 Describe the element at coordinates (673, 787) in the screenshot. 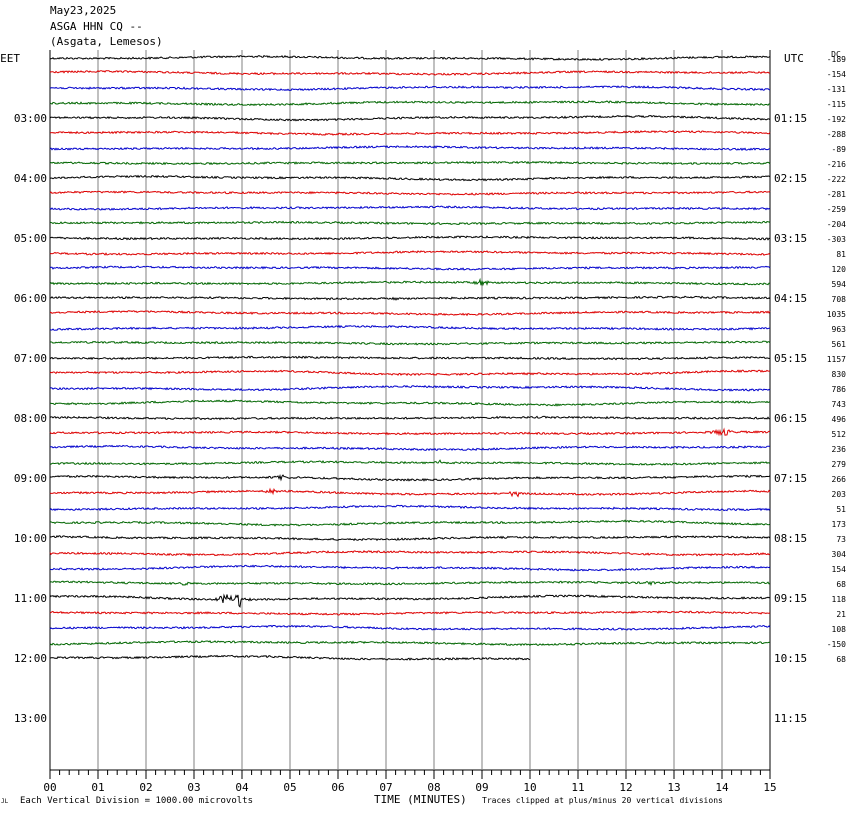

I see `x-tick-label: 13` at that location.